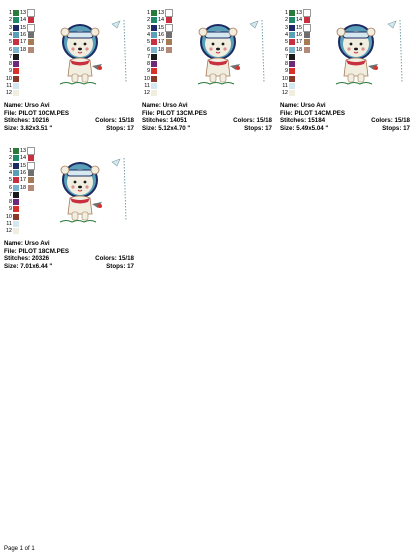  Describe the element at coordinates (44, 251) in the screenshot. I see `file-name: PILOT 18CM.PES` at that location.